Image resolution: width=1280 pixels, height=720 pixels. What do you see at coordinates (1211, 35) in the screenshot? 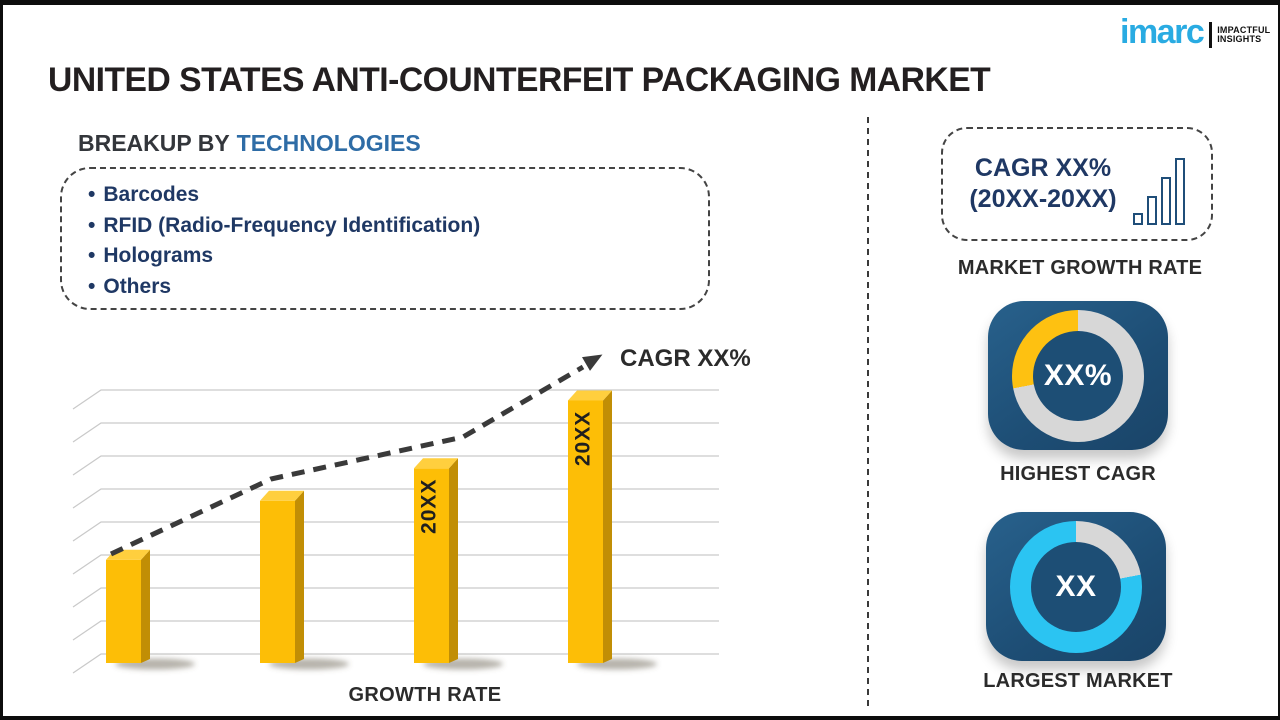
I see `logo-divider` at bounding box center [1211, 35].